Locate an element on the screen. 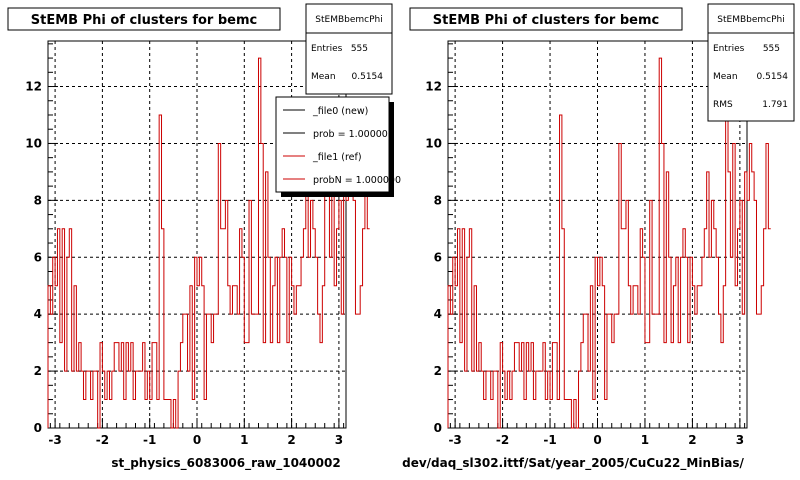 The height and width of the screenshot is (480, 800). left-stats-entries-label: Entries is located at coordinates (327, 49).